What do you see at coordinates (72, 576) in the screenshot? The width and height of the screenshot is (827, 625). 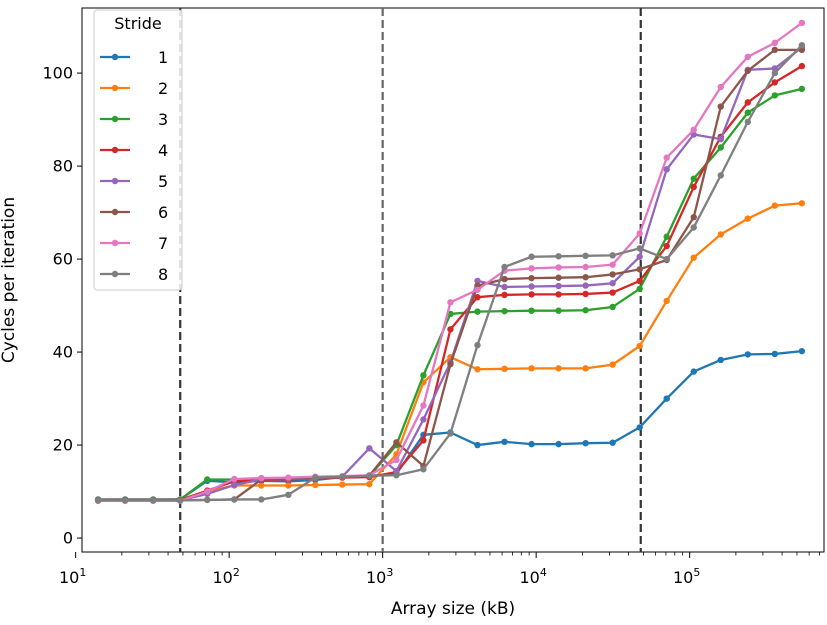 I see `x-tick-label: 10¹` at bounding box center [72, 576].